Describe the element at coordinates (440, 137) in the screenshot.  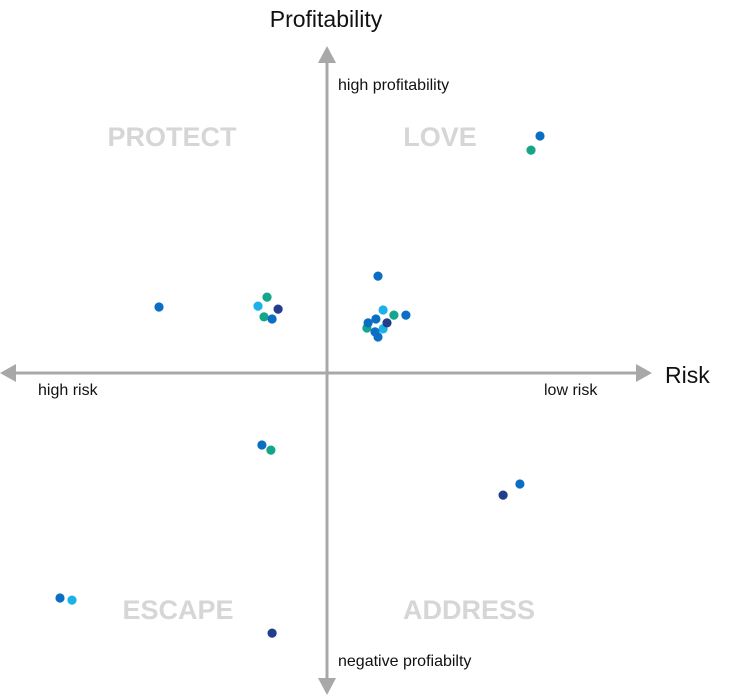
I see `quadrant-label-love: LOVE` at that location.